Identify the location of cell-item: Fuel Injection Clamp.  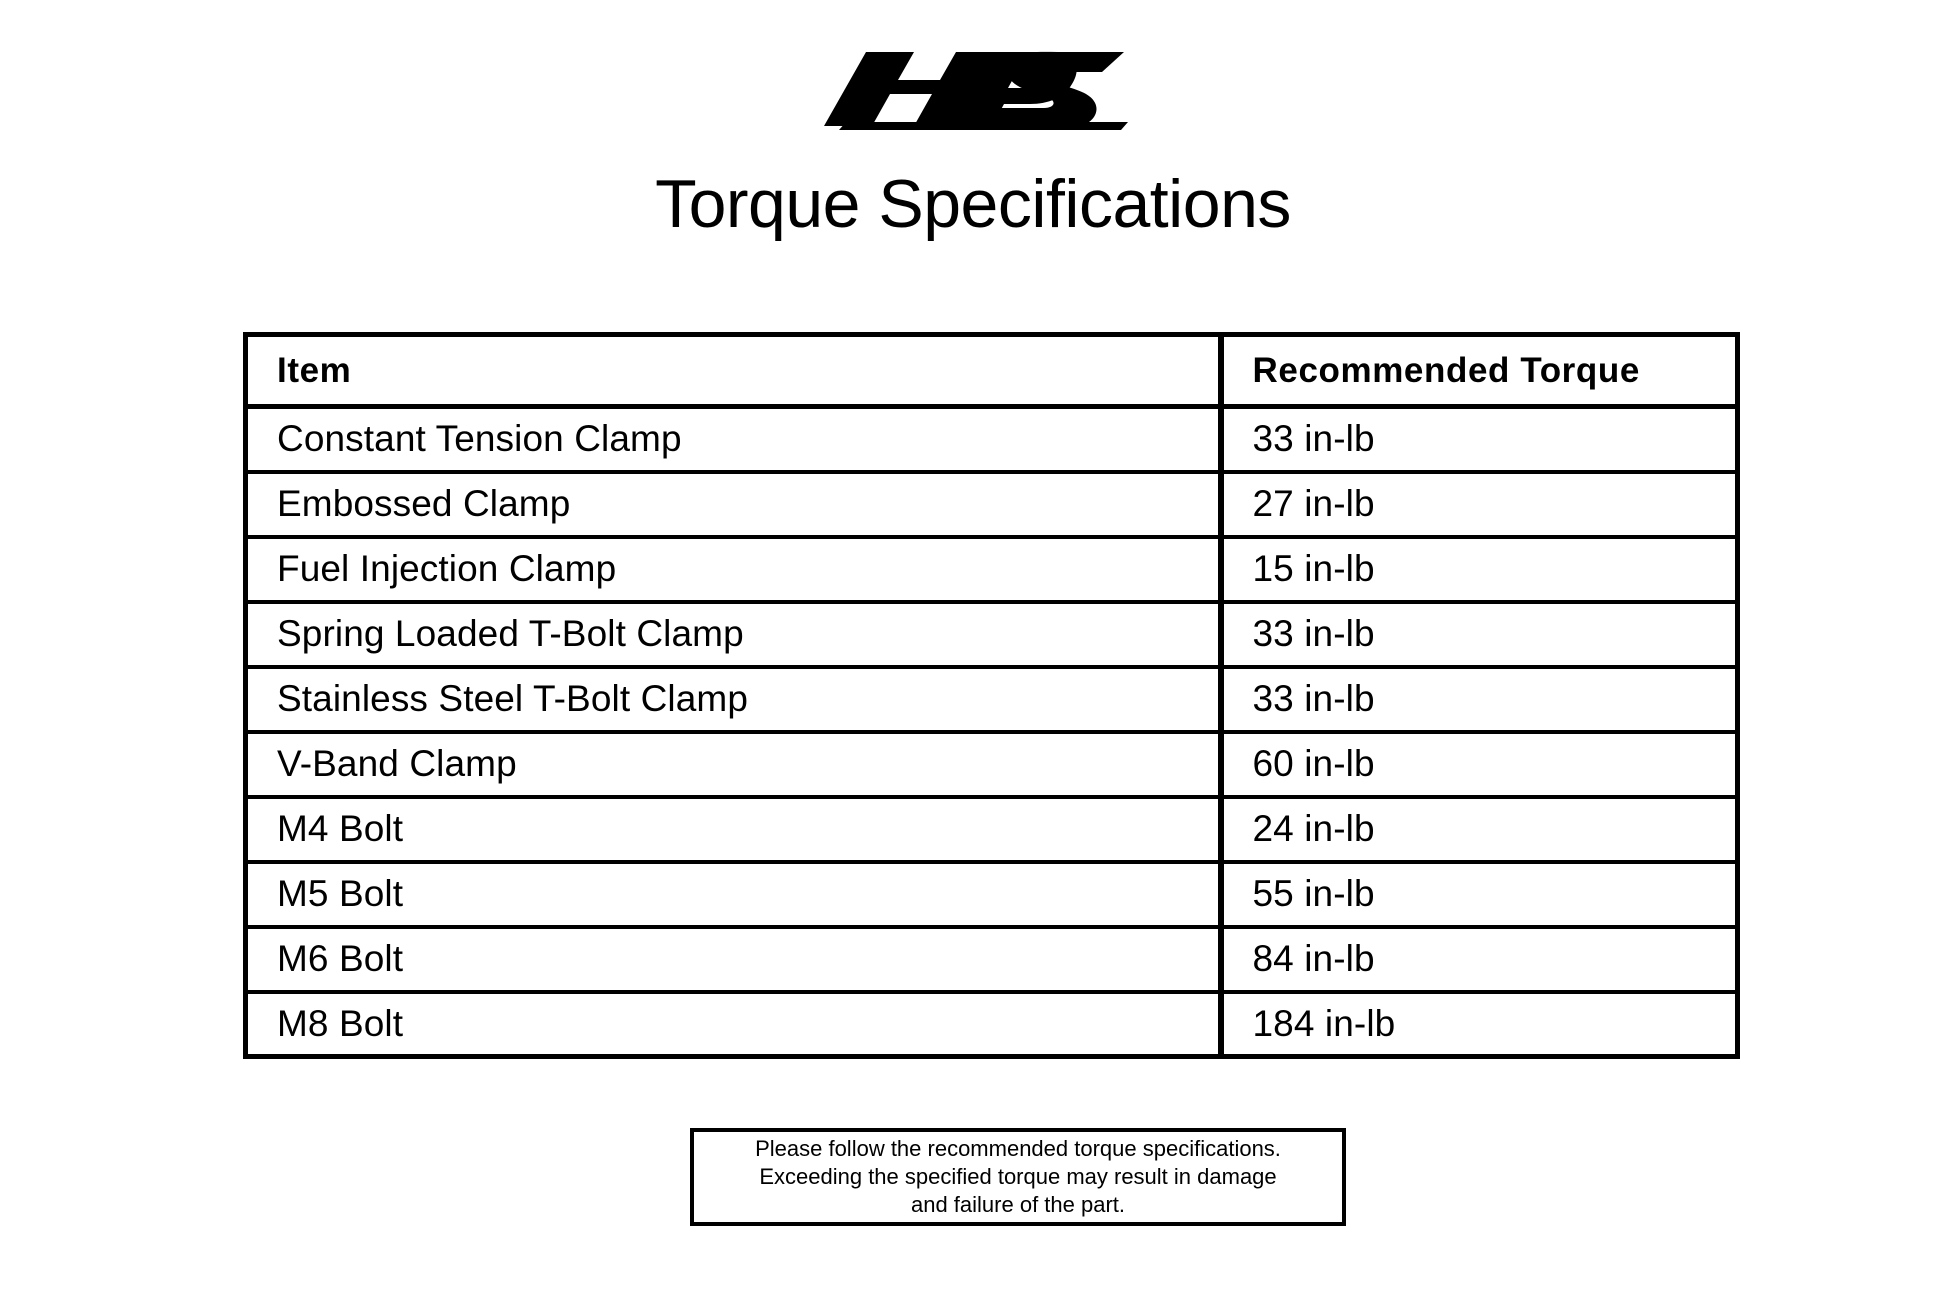
(733, 568).